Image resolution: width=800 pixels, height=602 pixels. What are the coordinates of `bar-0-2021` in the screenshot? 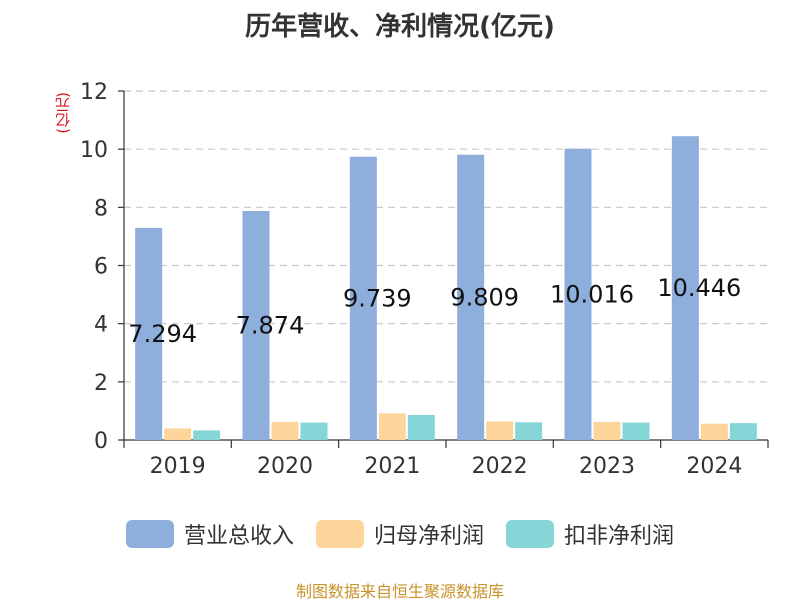 It's located at (363, 298).